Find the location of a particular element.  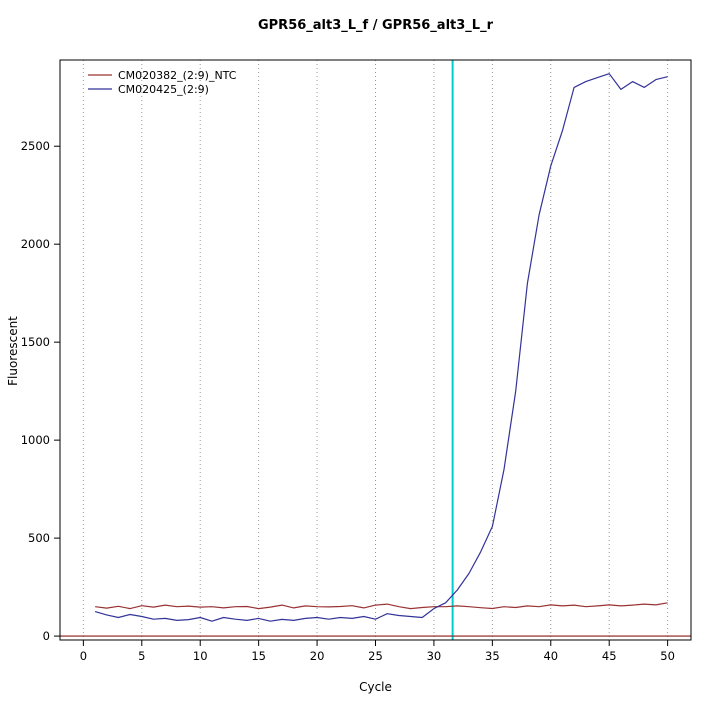

x-tick-label: 20 is located at coordinates (317, 656).